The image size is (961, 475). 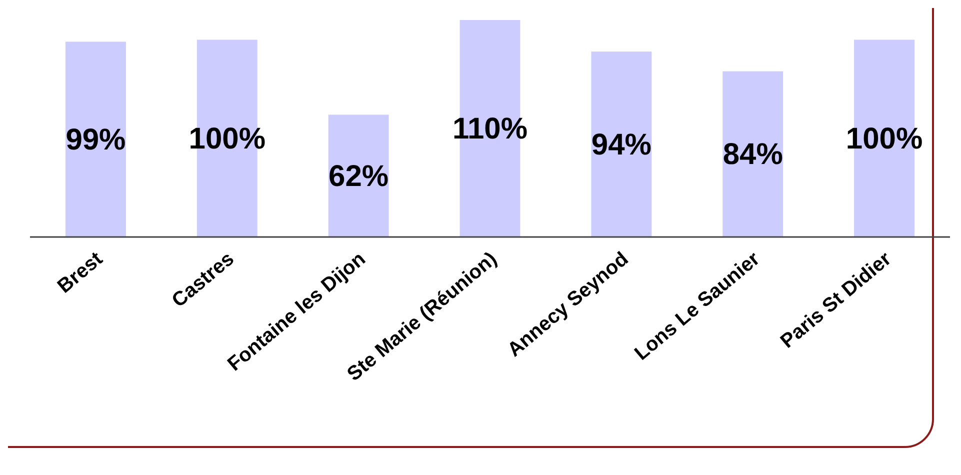 I want to click on data-label: 94%, so click(x=621, y=145).